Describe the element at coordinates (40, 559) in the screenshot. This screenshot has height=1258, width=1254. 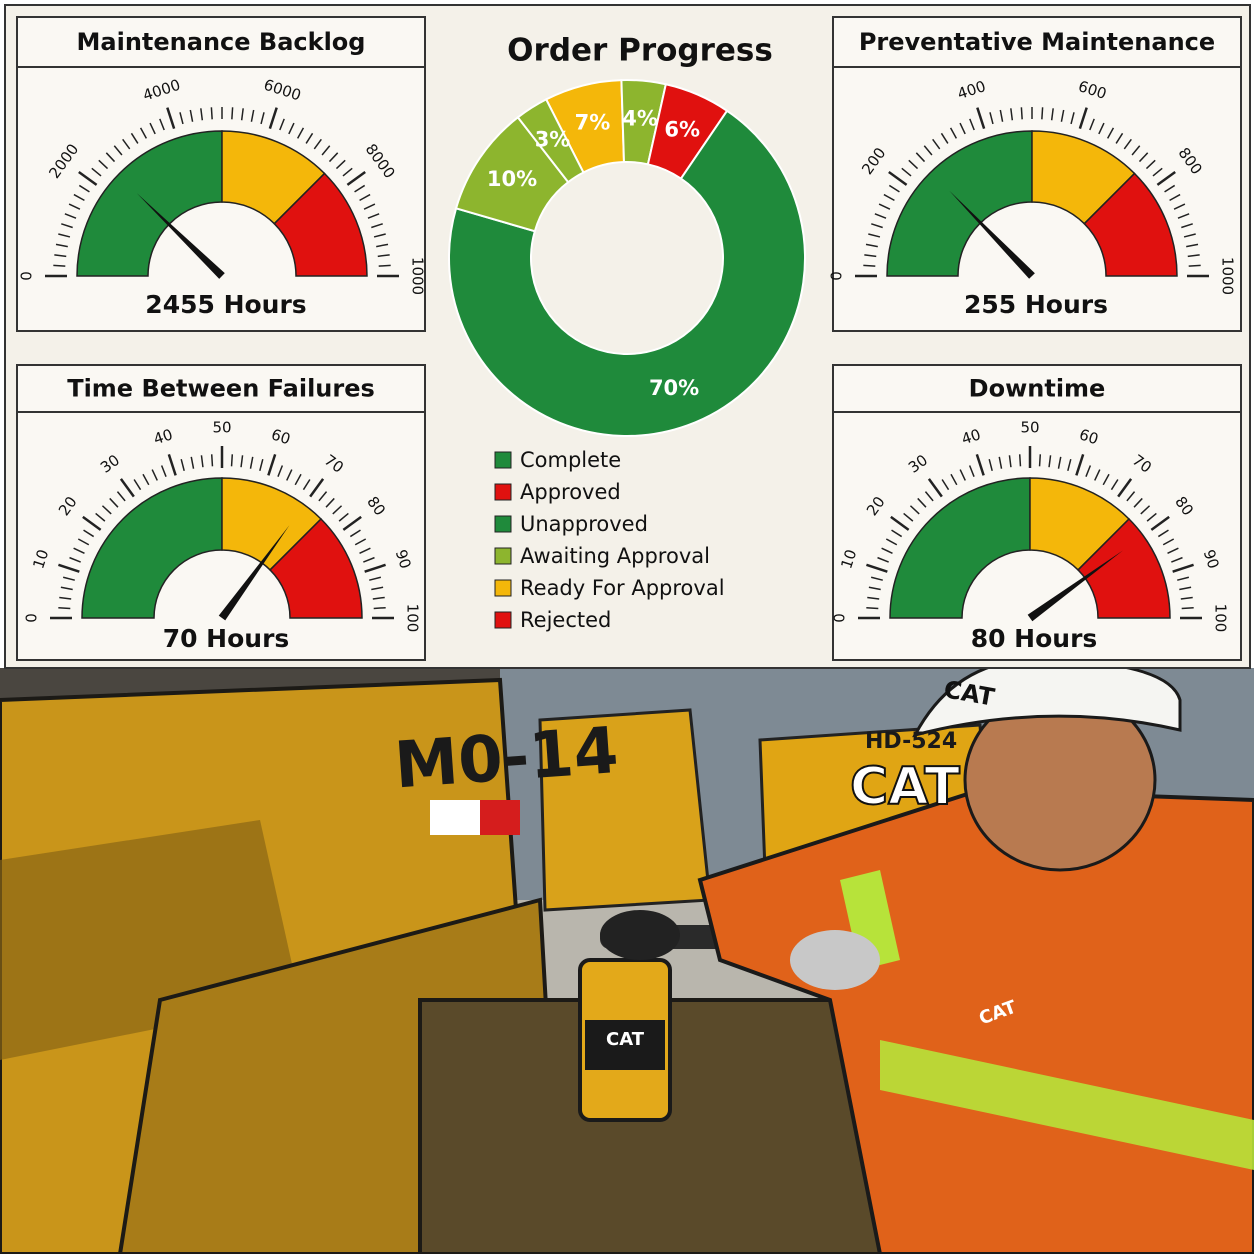
I see `gauge-tick-label: 10` at that location.